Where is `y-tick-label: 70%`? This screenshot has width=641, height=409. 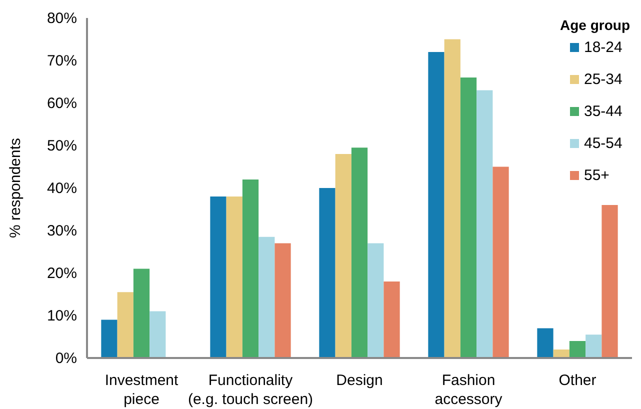
y-tick-label: 70% is located at coordinates (61, 61).